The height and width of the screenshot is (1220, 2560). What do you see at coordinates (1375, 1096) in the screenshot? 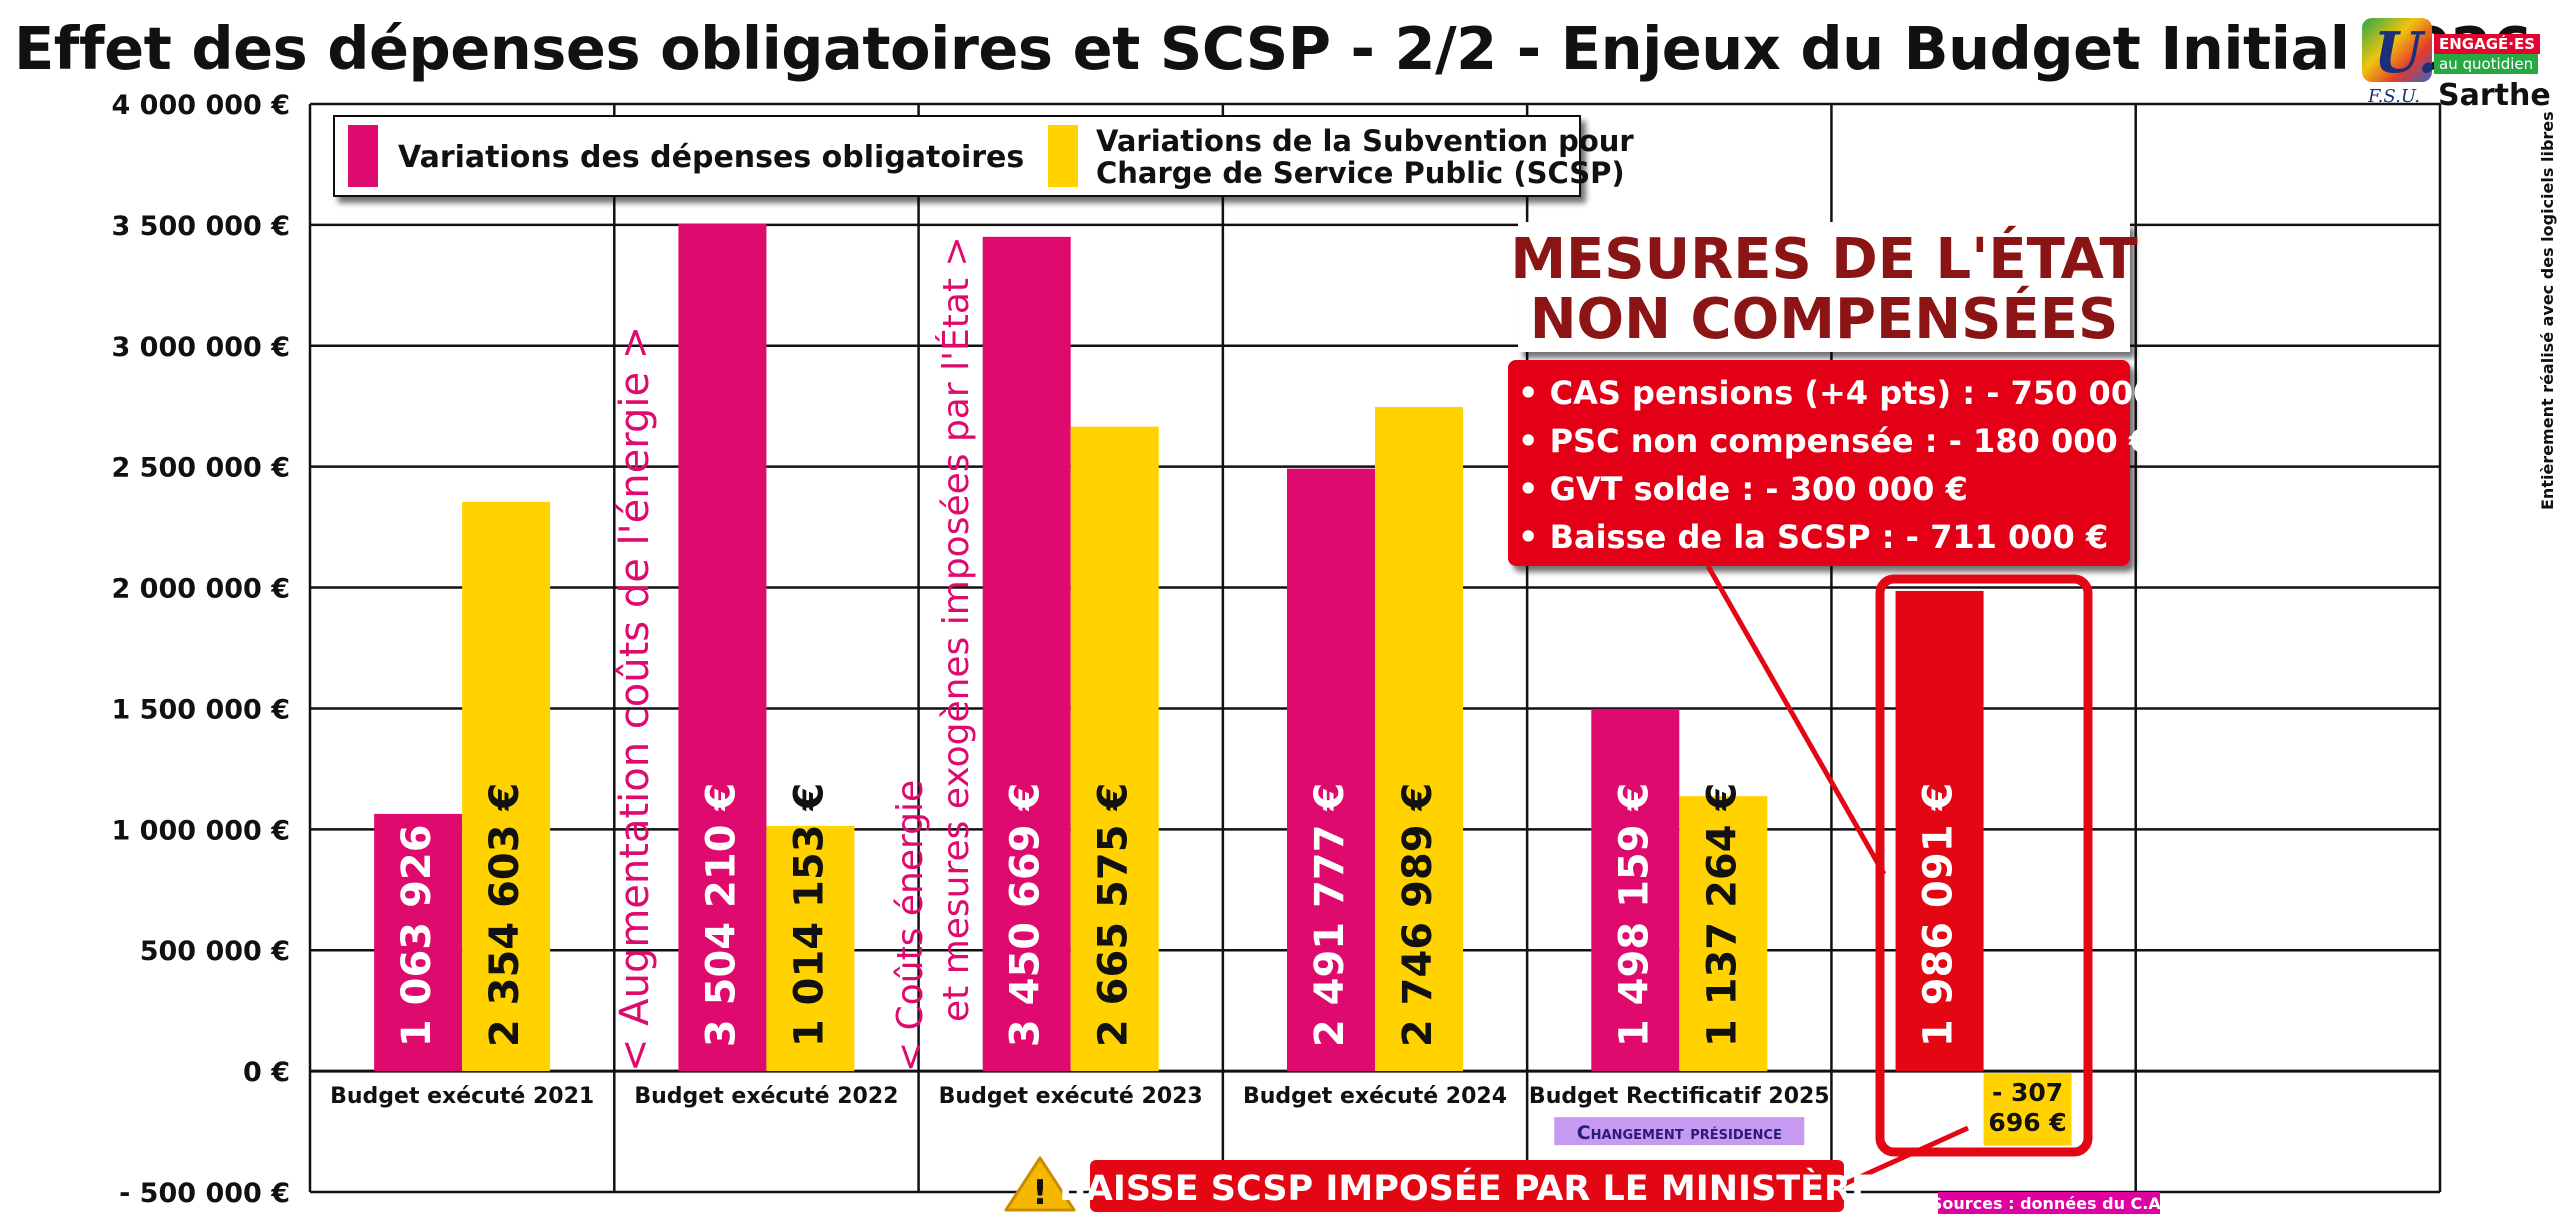
I see `x-tick-label: Budget exécuté 2024` at bounding box center [1375, 1096].